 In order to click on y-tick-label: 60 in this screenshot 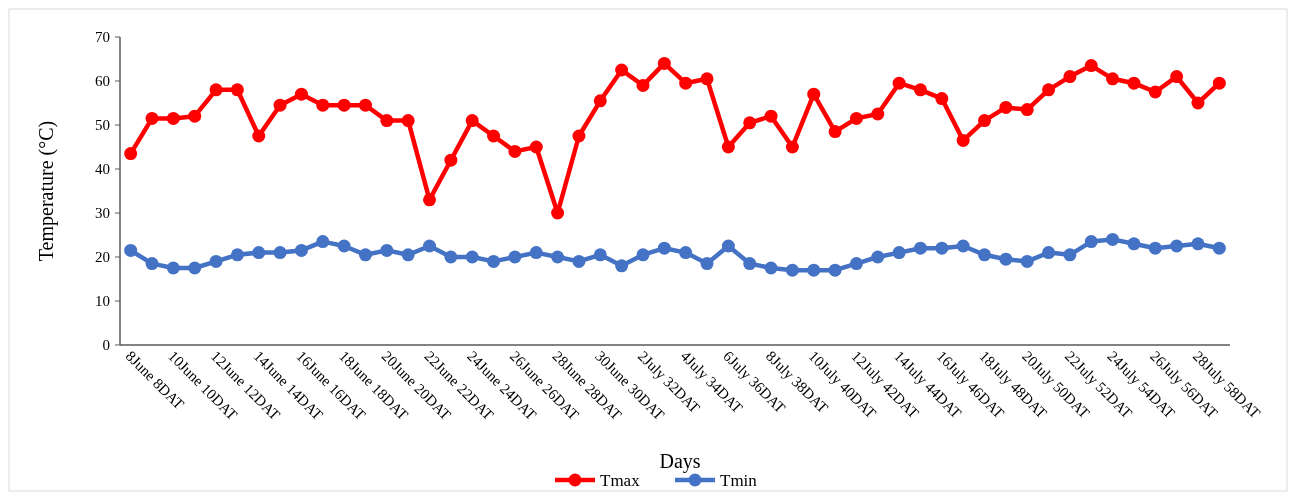, I will do `click(102, 81)`.